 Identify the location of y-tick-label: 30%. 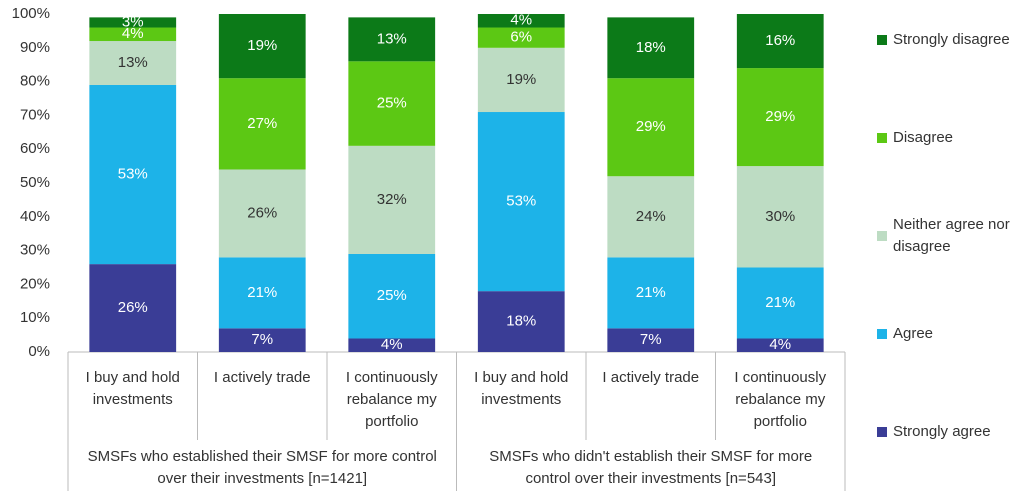
(35, 250).